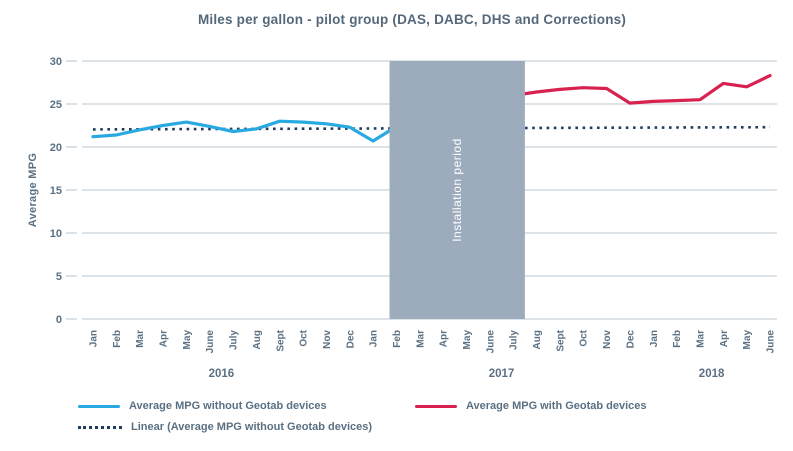 The height and width of the screenshot is (451, 793). I want to click on y-tick-label: 15, so click(56, 191).